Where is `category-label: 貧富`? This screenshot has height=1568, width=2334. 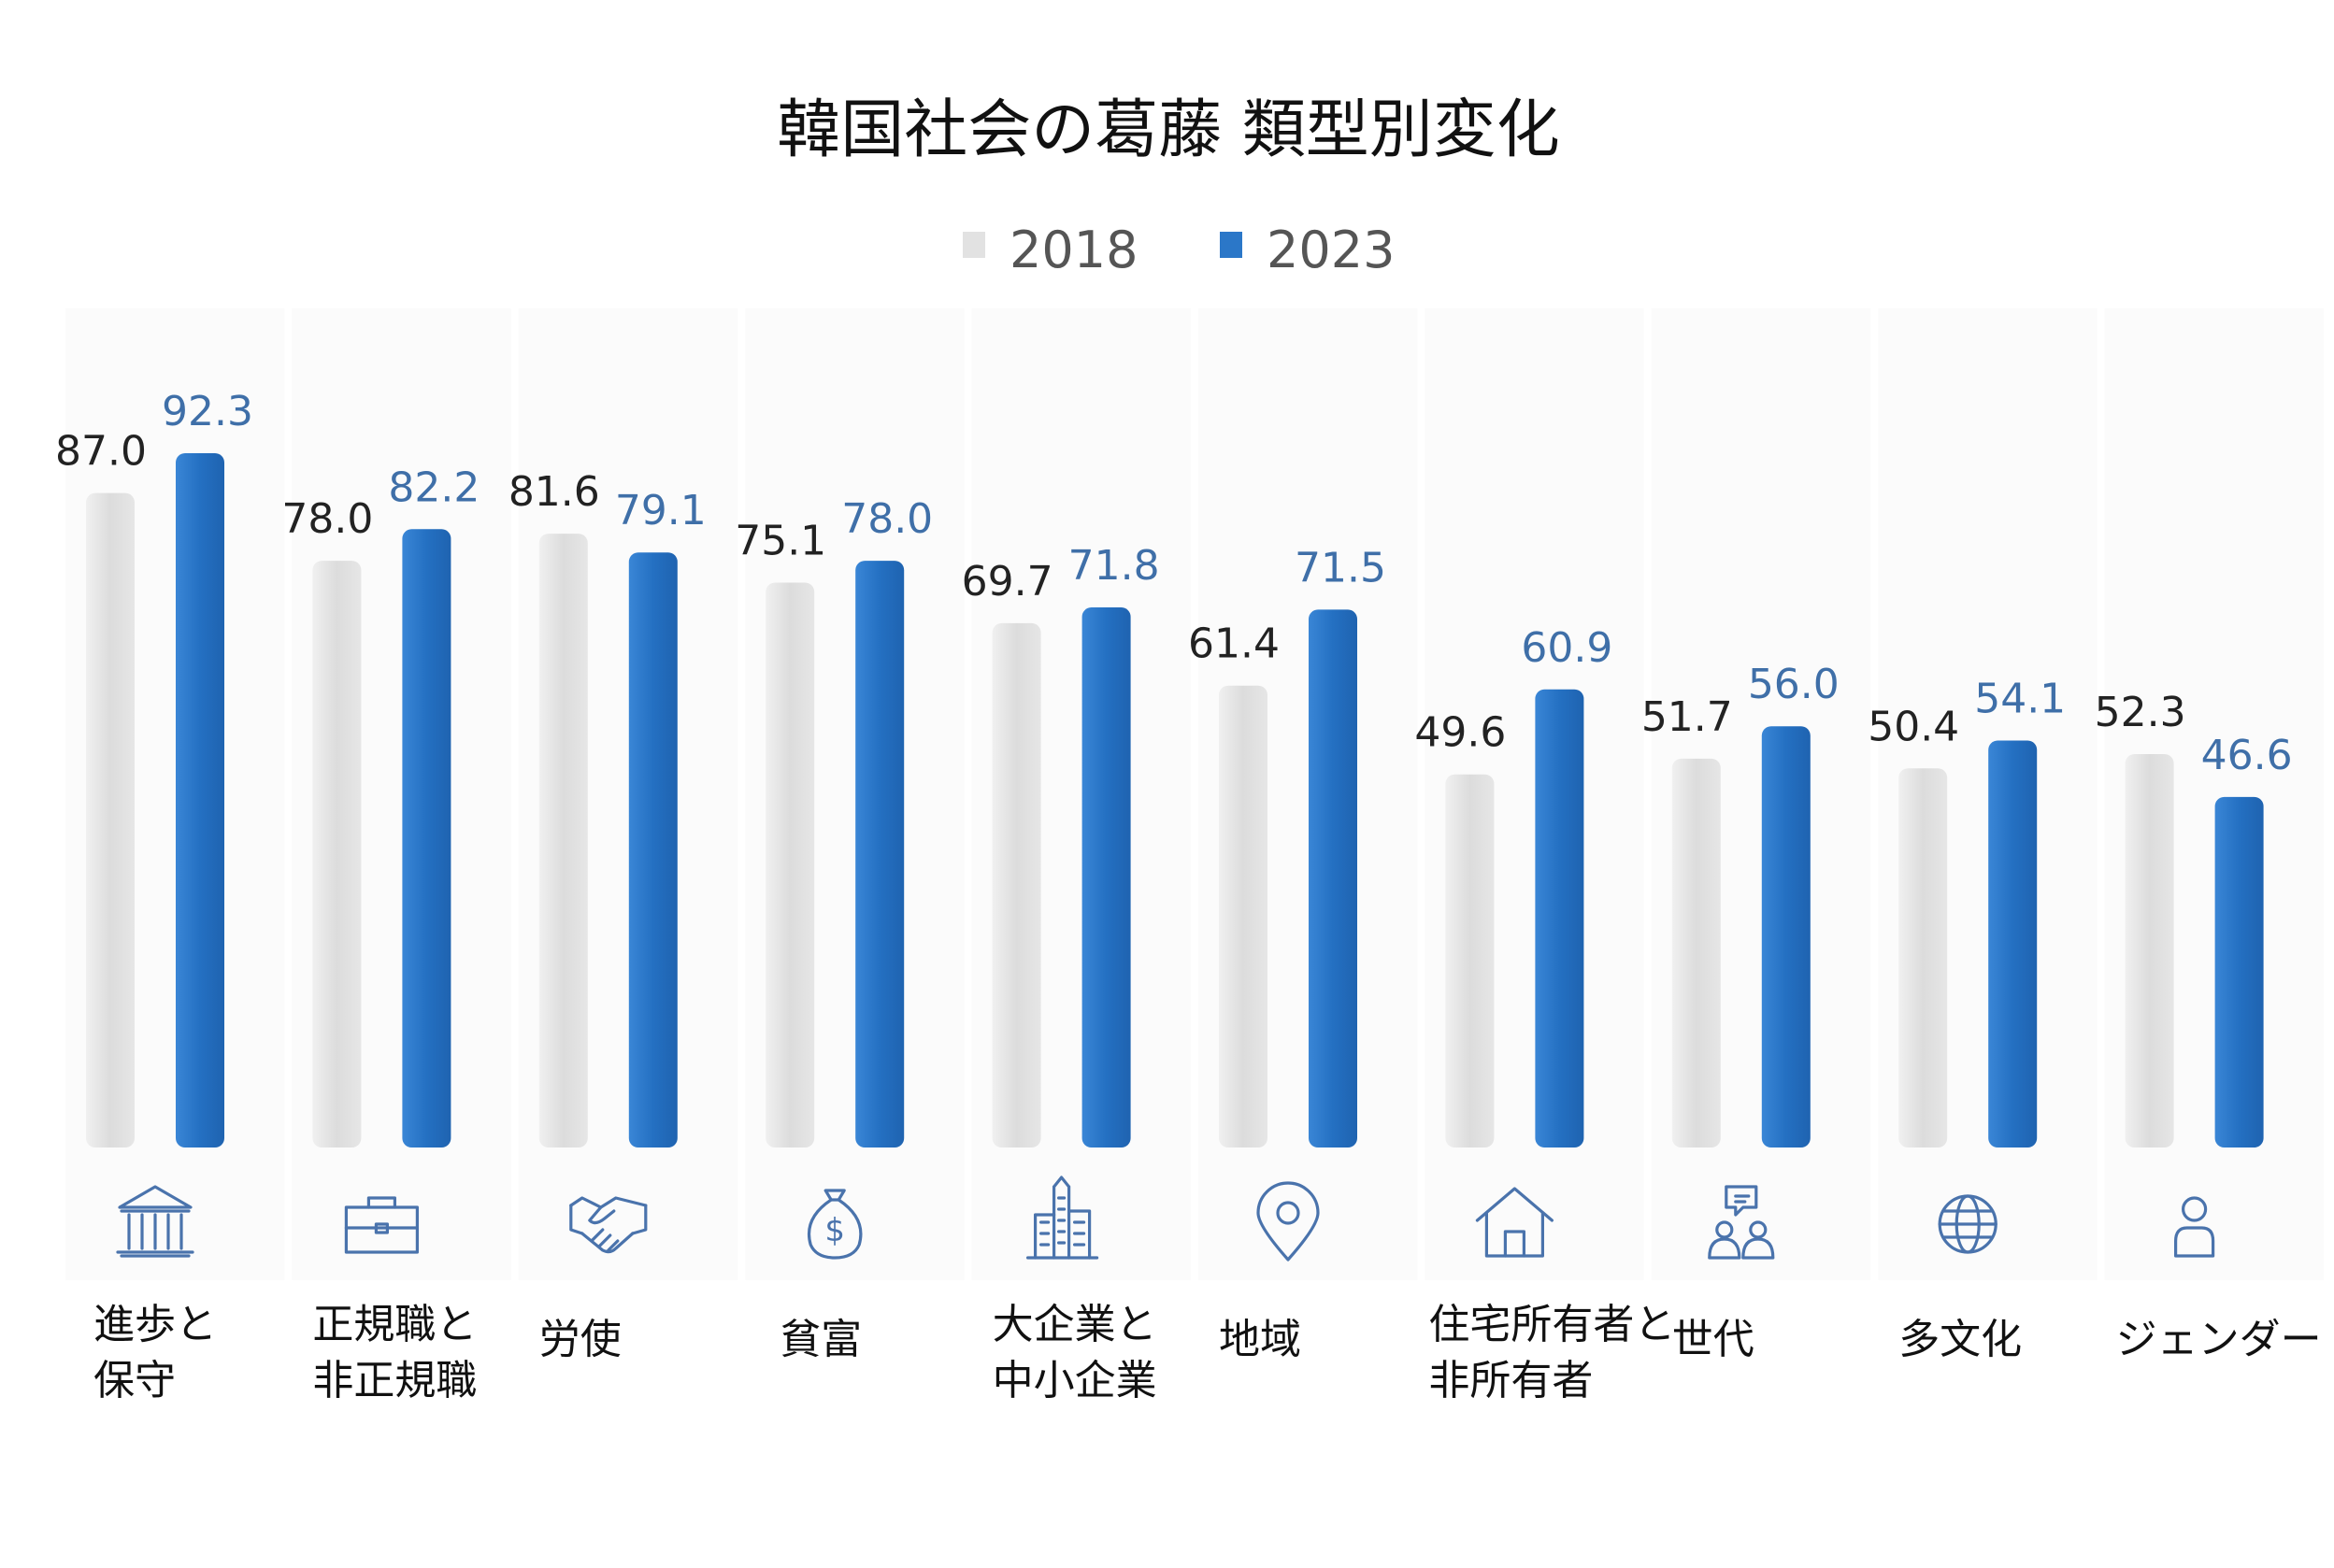
category-label: 貧富 is located at coordinates (821, 1339).